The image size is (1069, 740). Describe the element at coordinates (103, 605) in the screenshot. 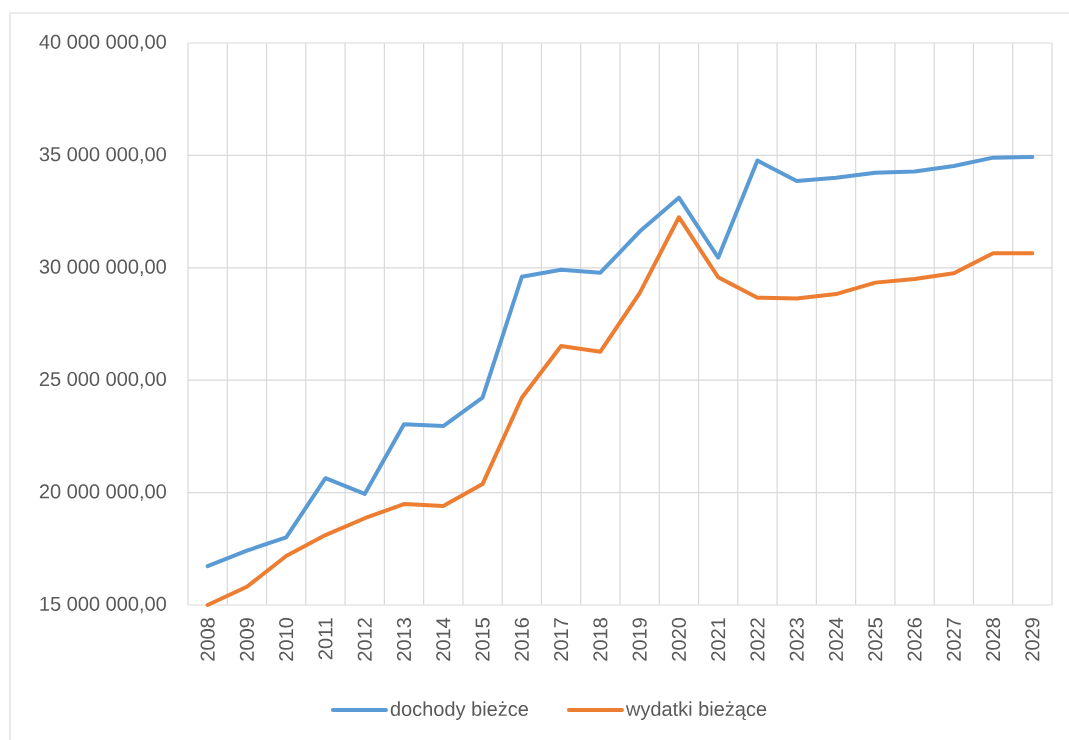

I see `y-tick-label: 15 000 000,00` at that location.